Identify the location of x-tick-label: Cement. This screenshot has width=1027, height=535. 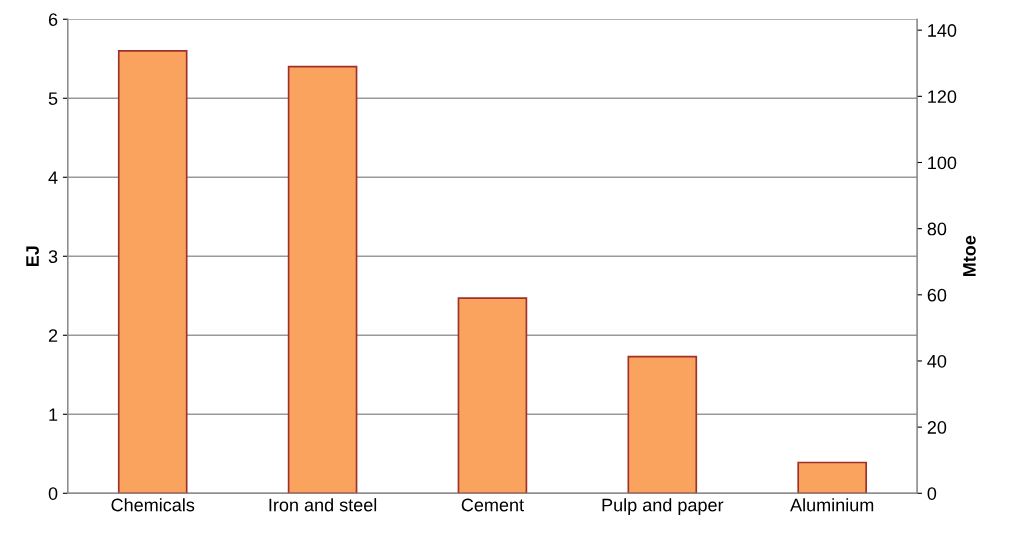
(492, 505).